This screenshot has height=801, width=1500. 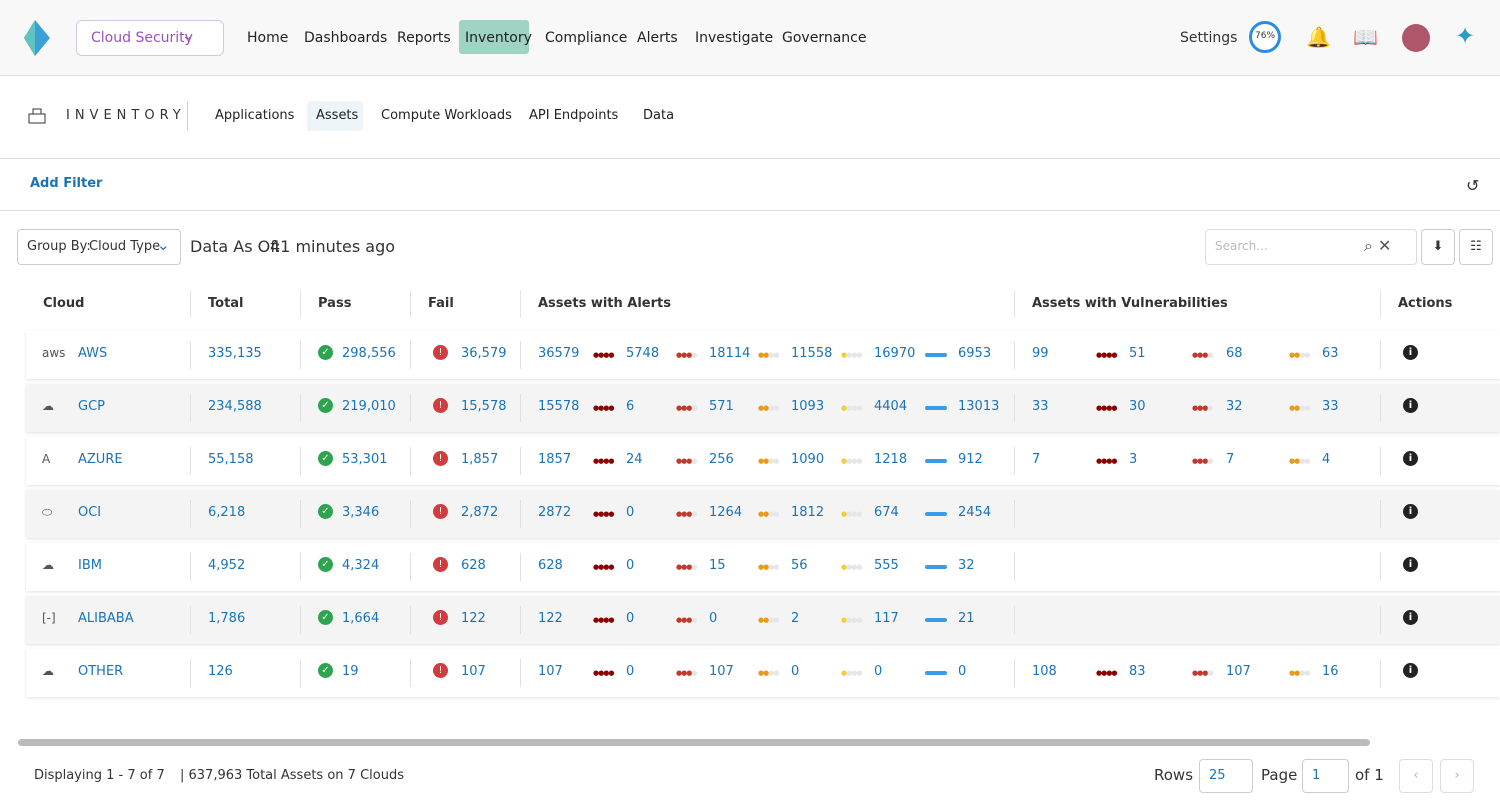 What do you see at coordinates (721, 459) in the screenshot?
I see `alerts-count: 256` at bounding box center [721, 459].